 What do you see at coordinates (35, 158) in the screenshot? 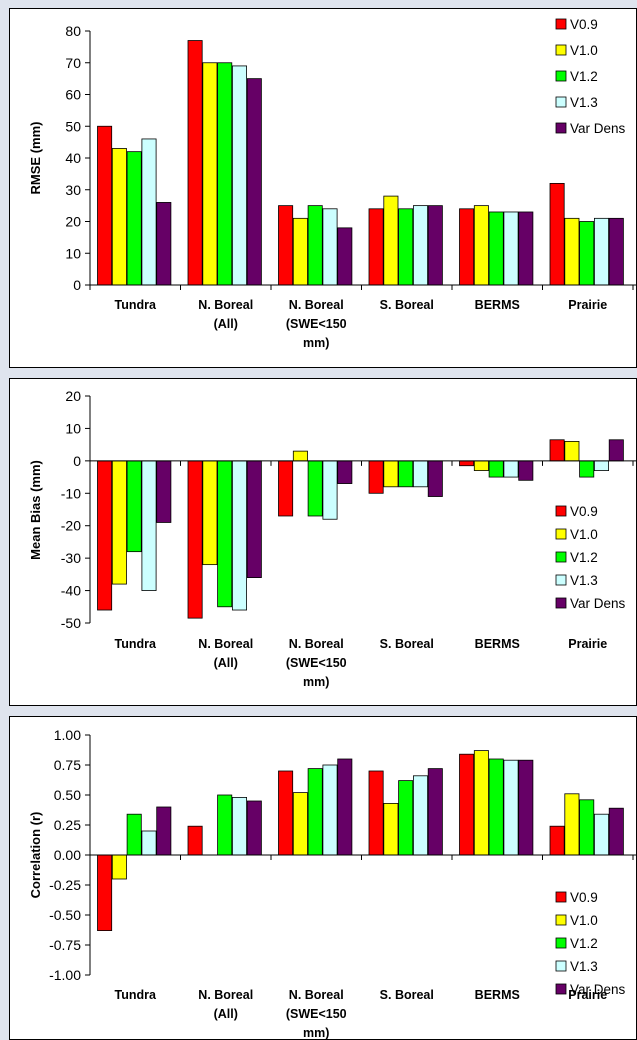
I see `y-axis-label: RMSE (mm)` at bounding box center [35, 158].